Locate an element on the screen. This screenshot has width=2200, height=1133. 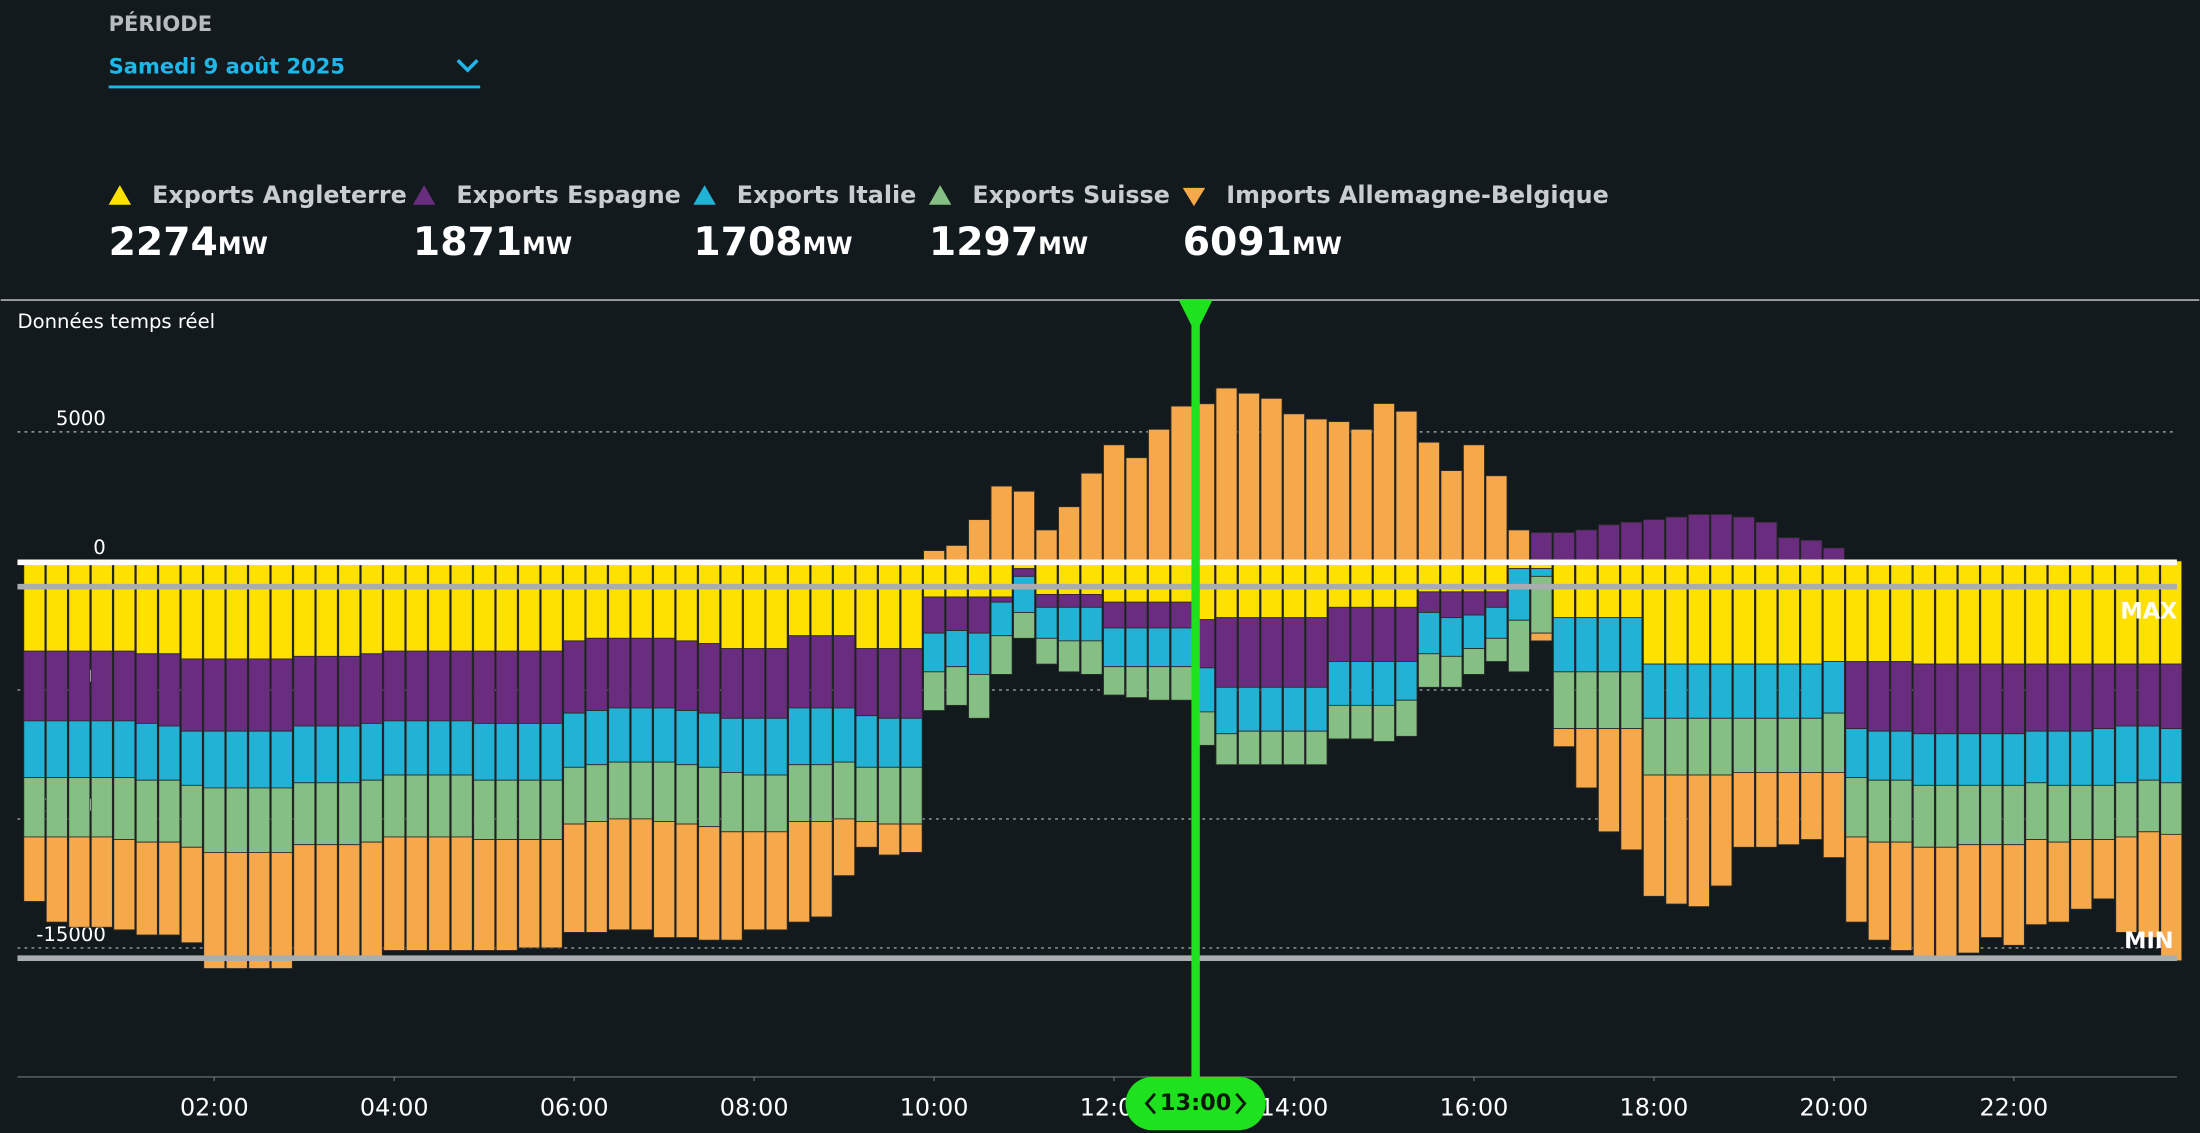
dropdown-chevron is located at coordinates (467, 66).